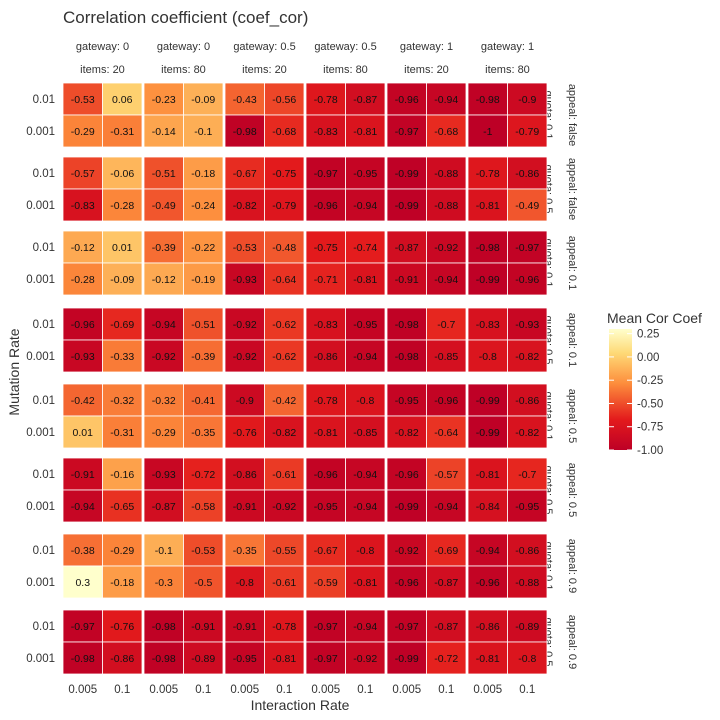 The image size is (720, 720). I want to click on heatmap-panel: -0.99 -0.88 -0.99 -0.88, so click(426, 189).